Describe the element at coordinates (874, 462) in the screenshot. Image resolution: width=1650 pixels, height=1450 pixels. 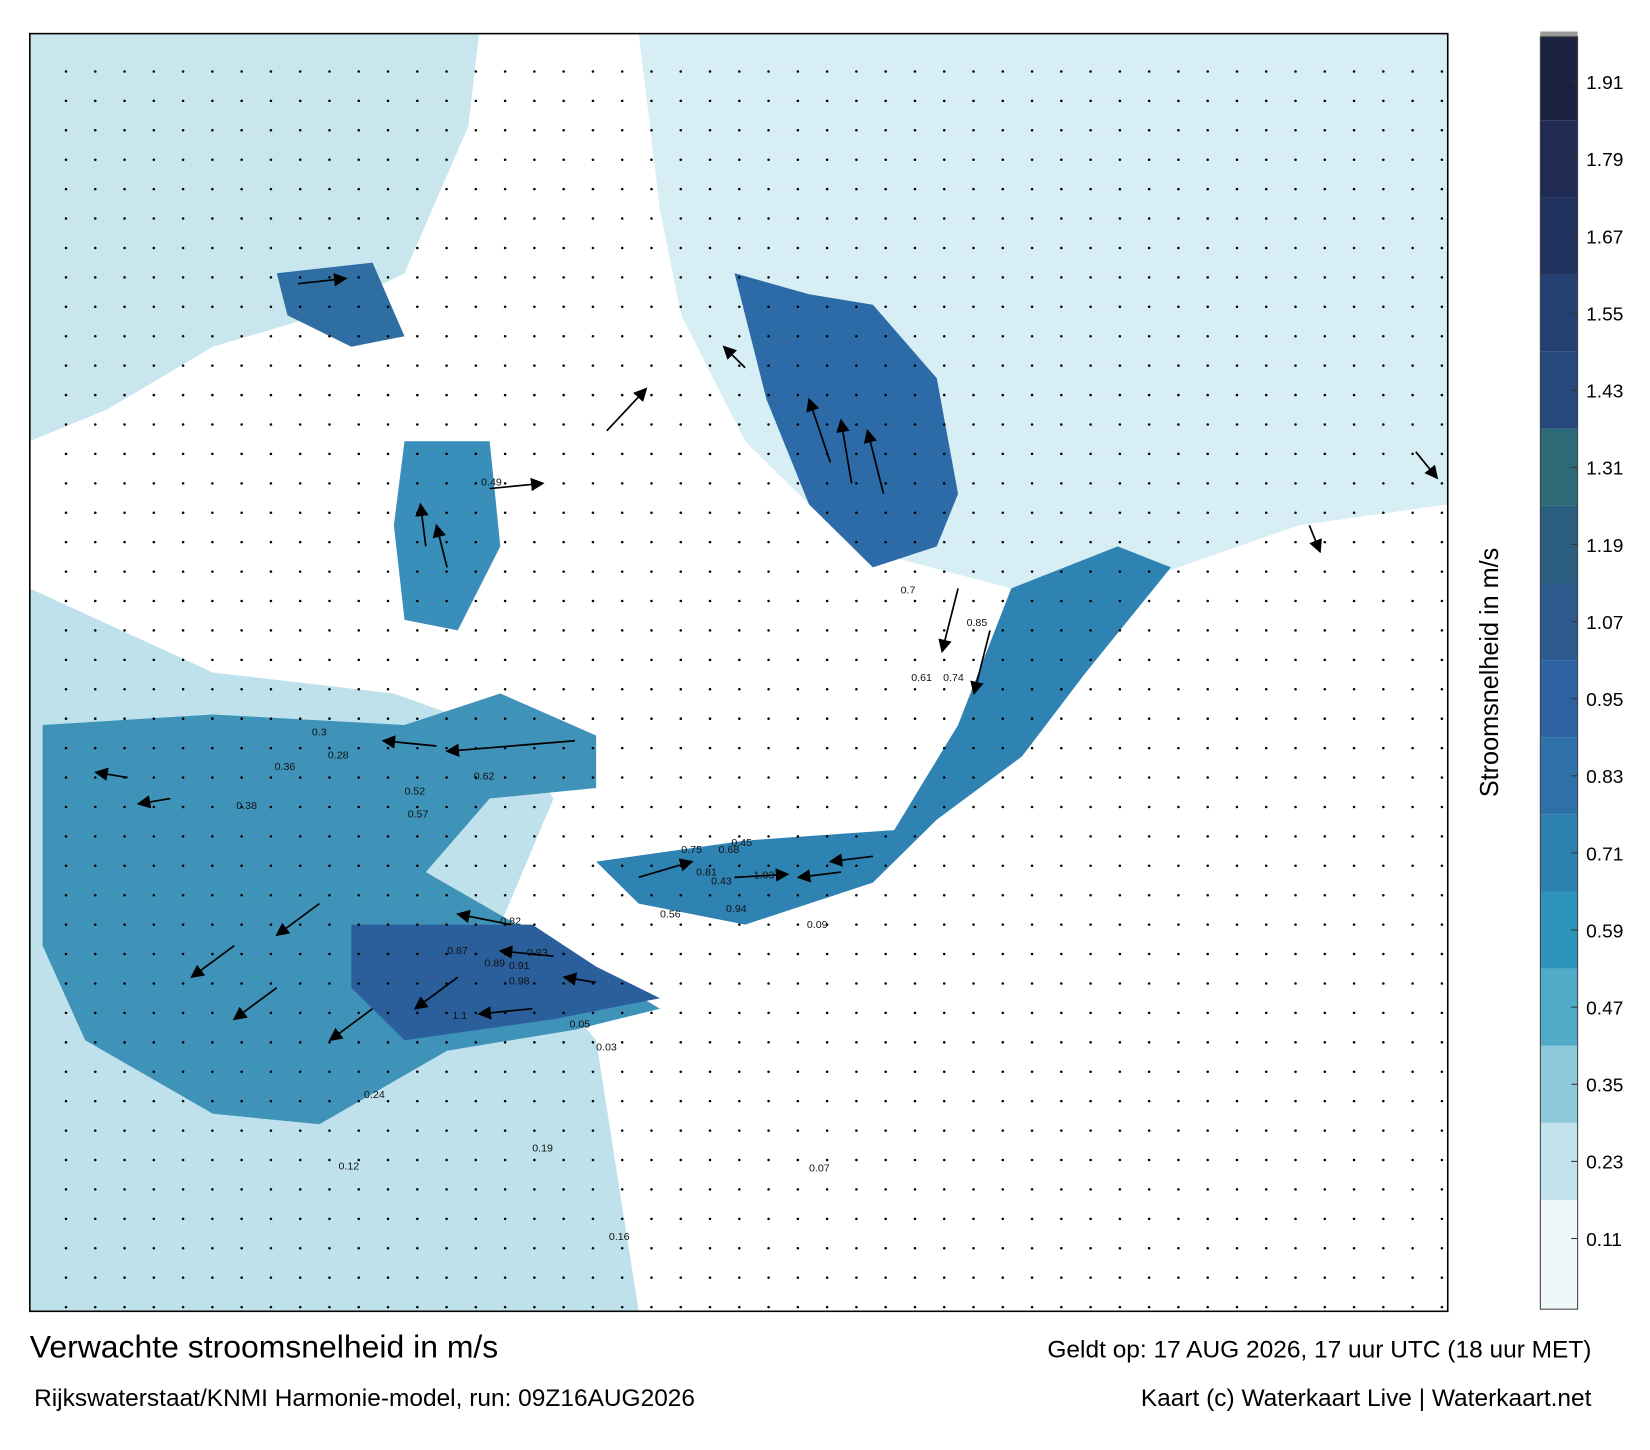
I see `current-arrow` at that location.